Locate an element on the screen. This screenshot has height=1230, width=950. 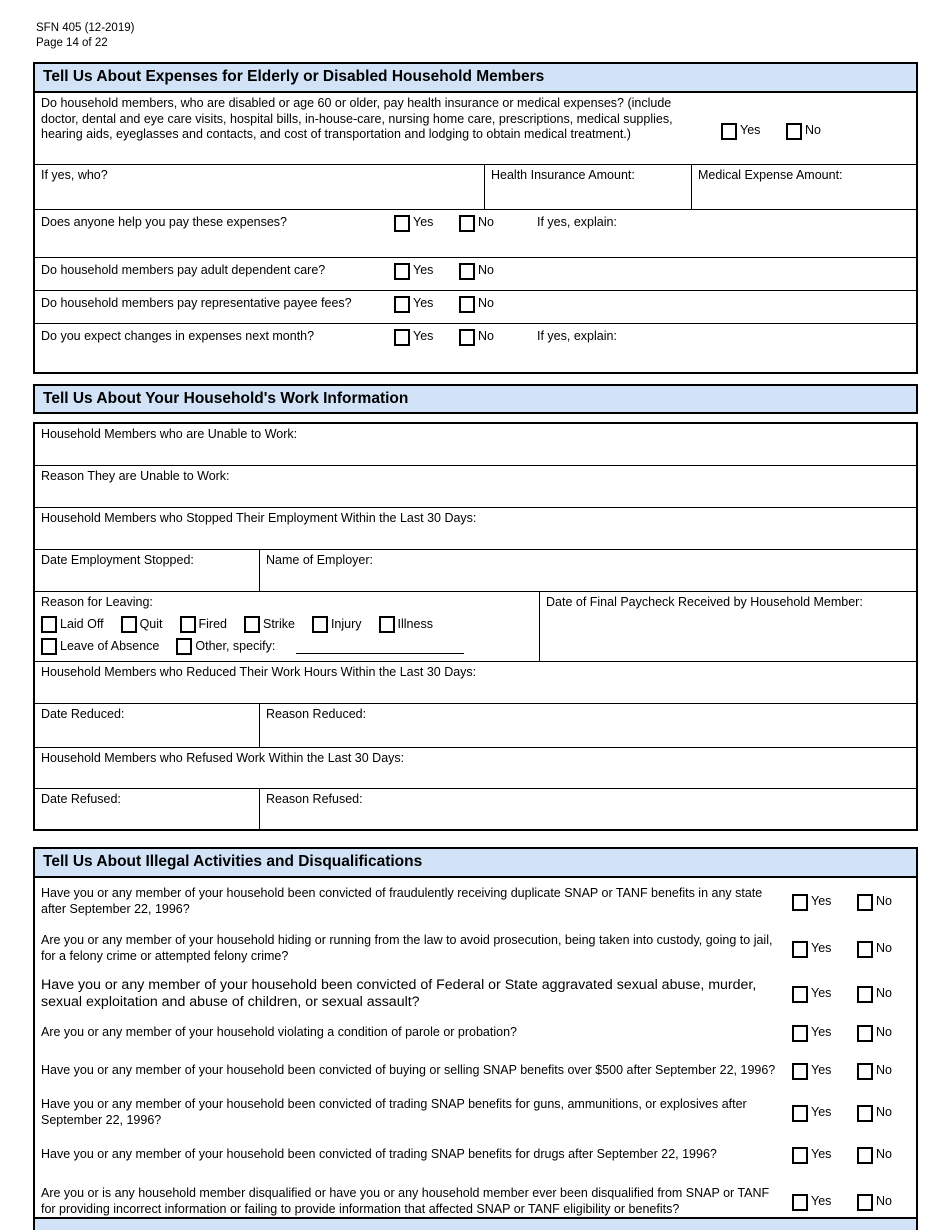
quit-checkbox is located at coordinates (128, 625).